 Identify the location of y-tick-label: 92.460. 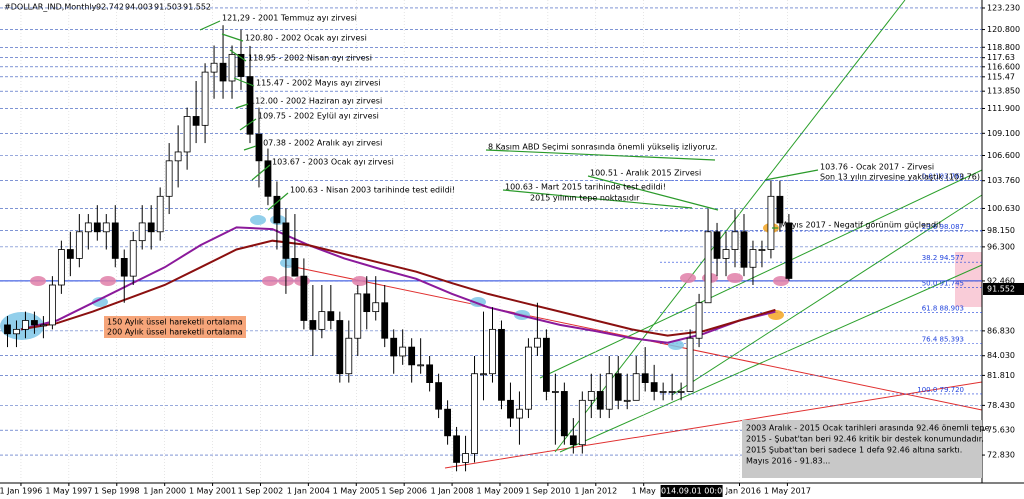
(1001, 280).